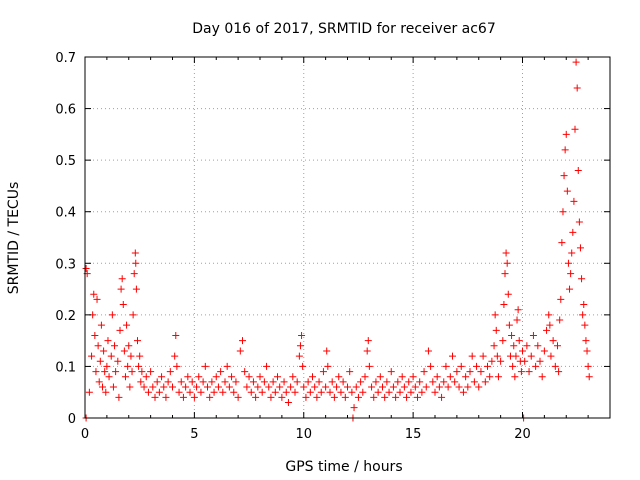  What do you see at coordinates (65, 264) in the screenshot?
I see `y-tick-label: 0.3` at bounding box center [65, 264].